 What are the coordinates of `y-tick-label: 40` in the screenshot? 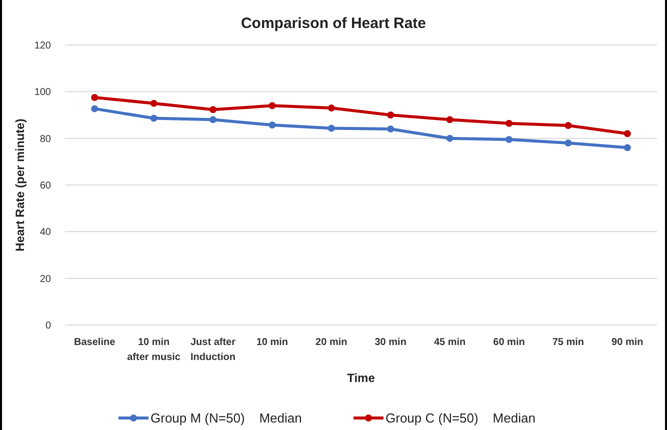 It's located at (46, 232).